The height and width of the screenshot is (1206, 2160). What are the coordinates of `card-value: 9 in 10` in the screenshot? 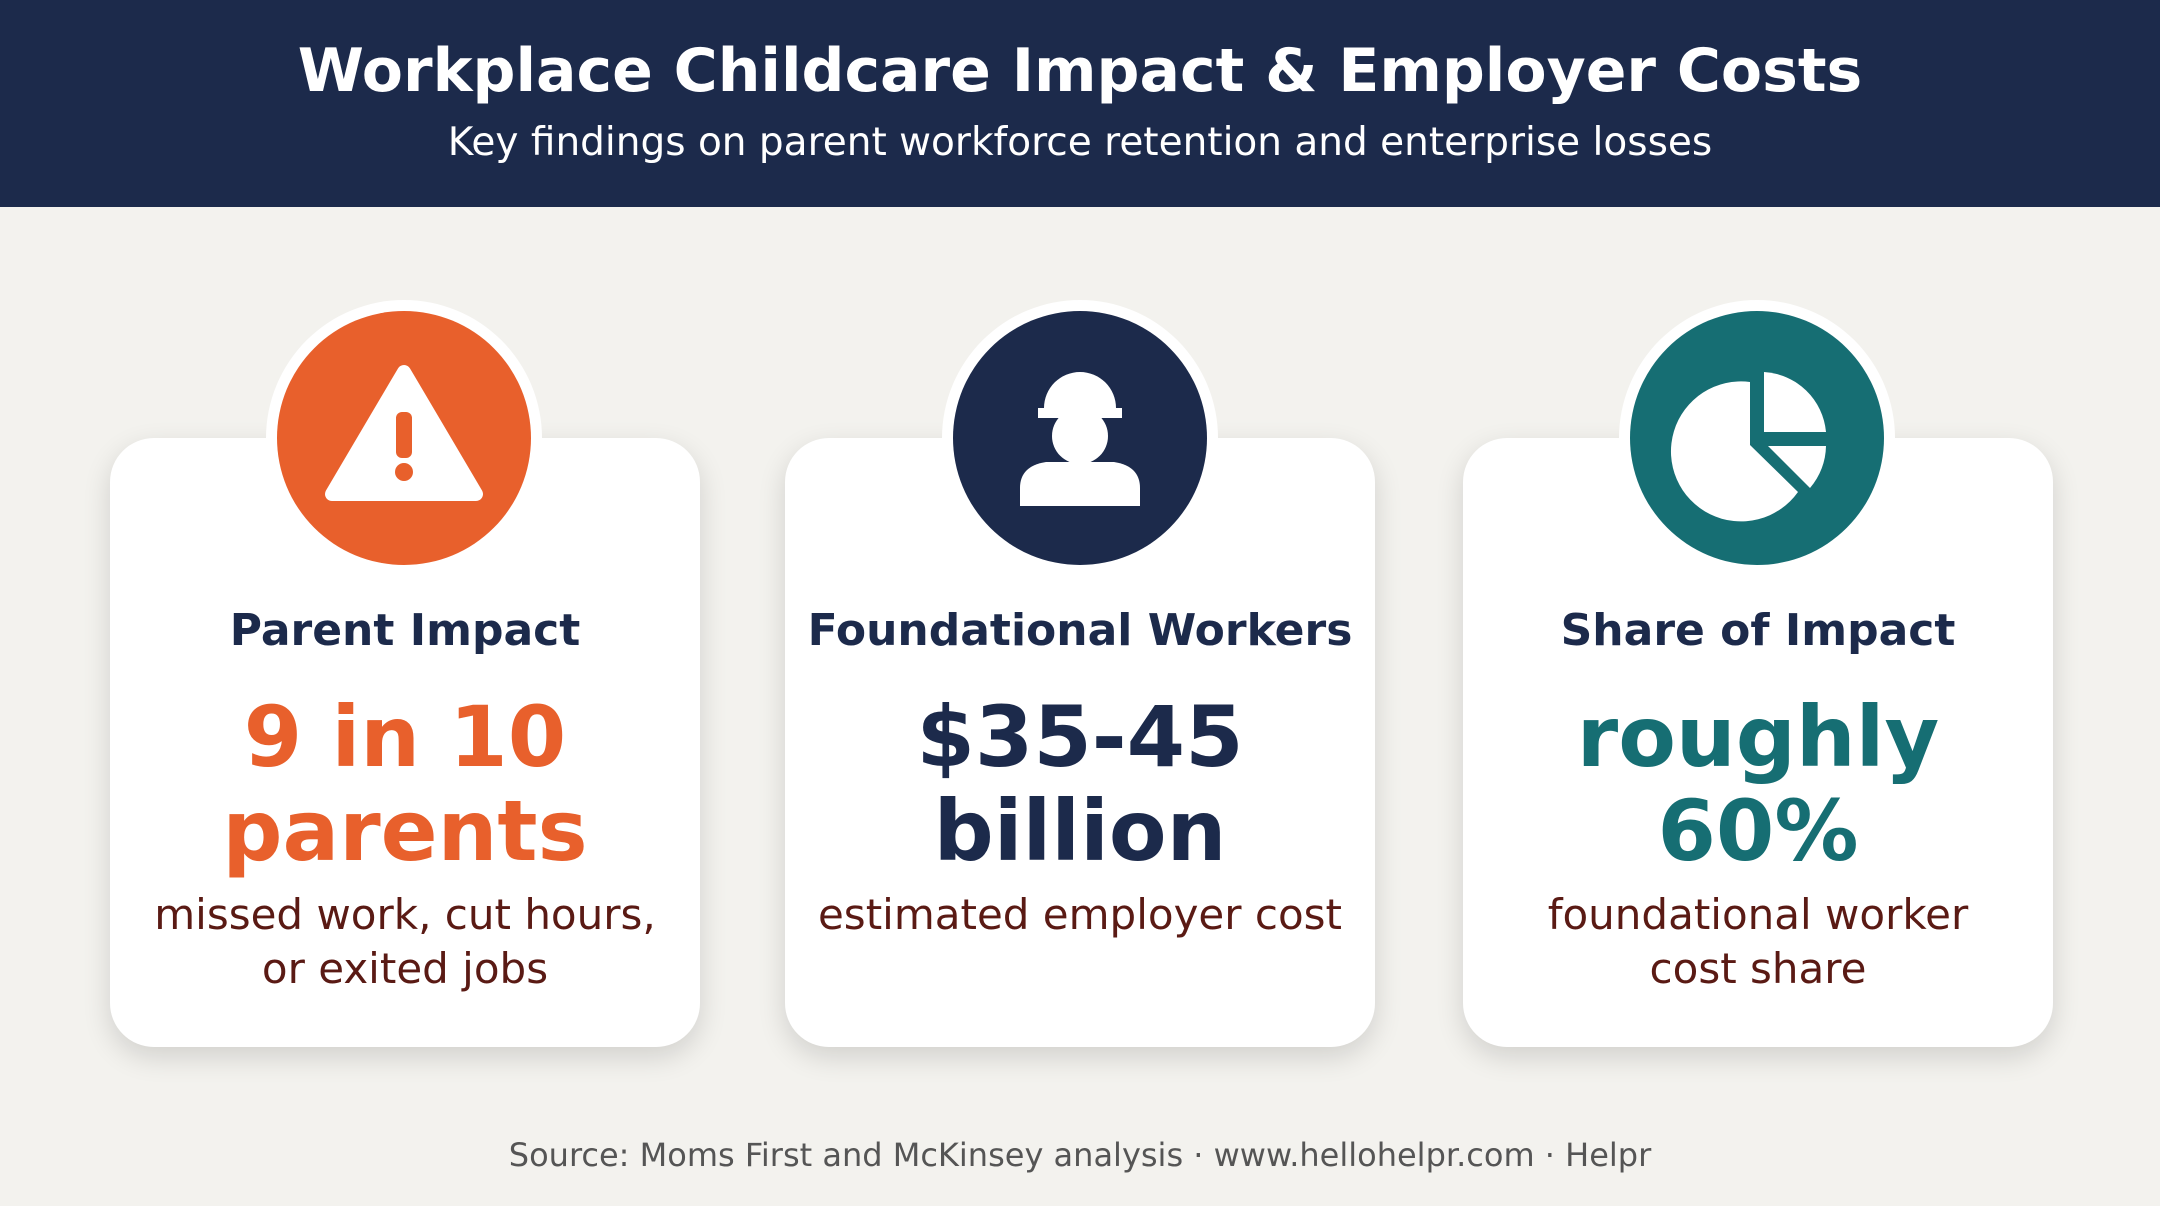 It's located at (405, 737).